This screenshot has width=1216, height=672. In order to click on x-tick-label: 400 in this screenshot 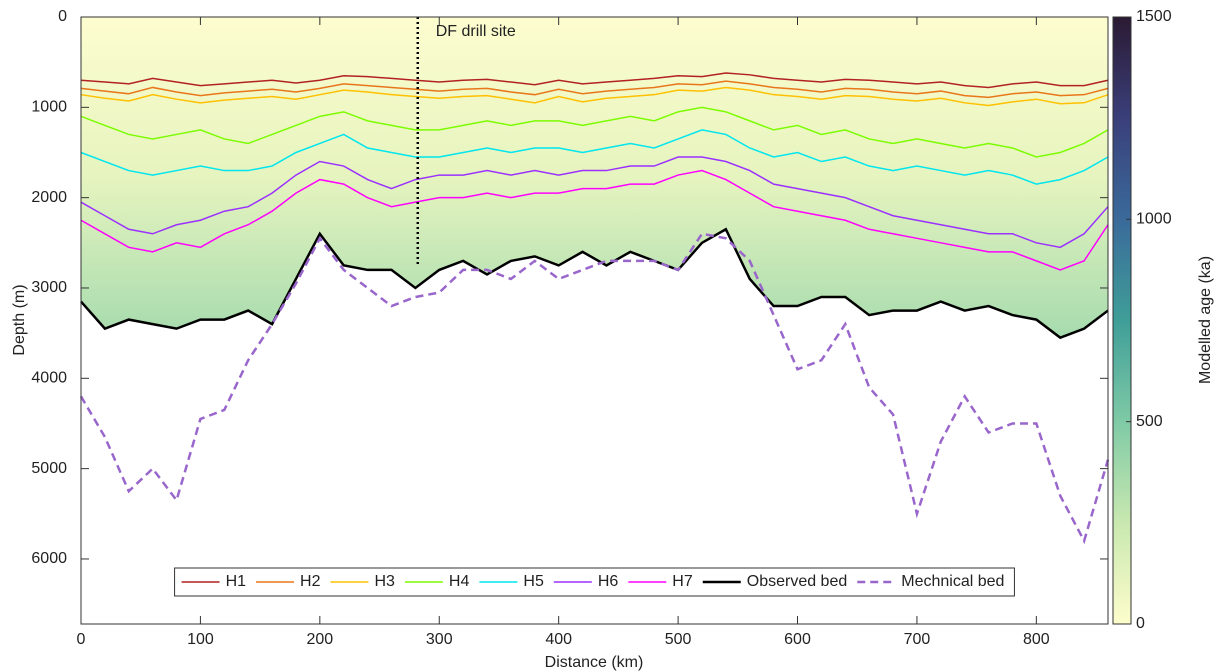, I will do `click(558, 639)`.